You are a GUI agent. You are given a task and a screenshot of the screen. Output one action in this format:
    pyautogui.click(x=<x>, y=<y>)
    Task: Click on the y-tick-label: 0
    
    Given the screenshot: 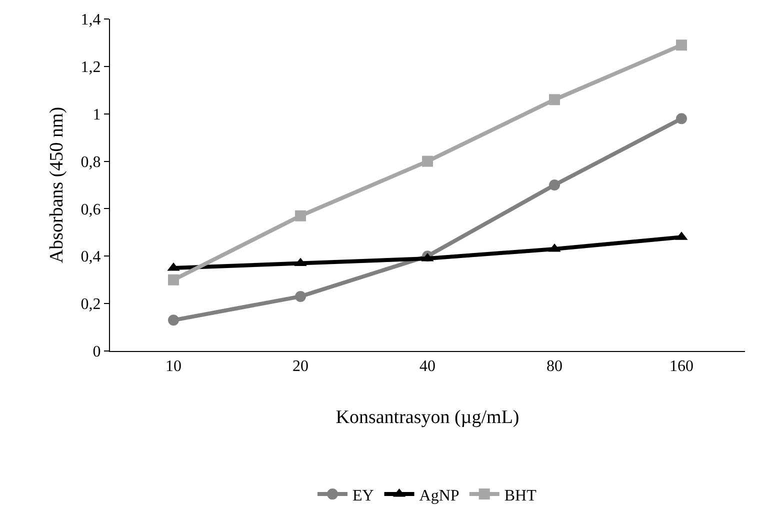 What is the action you would take?
    pyautogui.click(x=96, y=352)
    